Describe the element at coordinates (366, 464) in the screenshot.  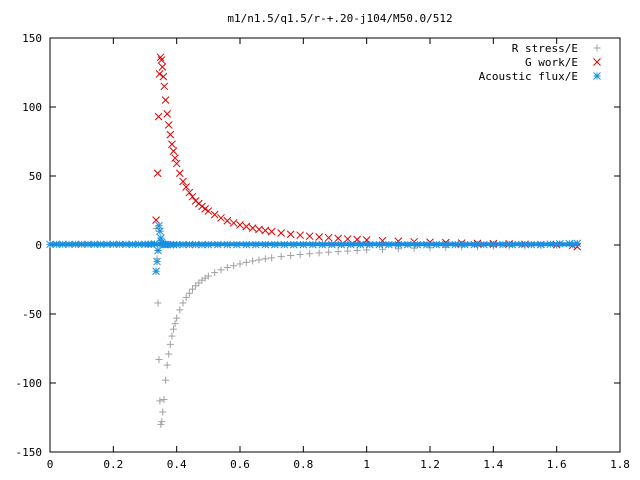
I see `x-tick-label: 1` at that location.